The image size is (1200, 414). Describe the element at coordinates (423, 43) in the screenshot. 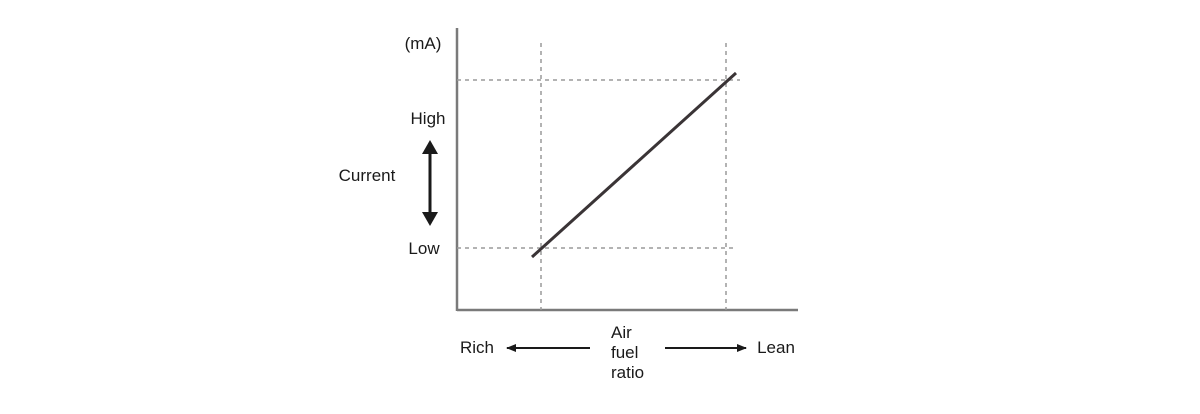

I see `y-unit-label: (mA)` at that location.